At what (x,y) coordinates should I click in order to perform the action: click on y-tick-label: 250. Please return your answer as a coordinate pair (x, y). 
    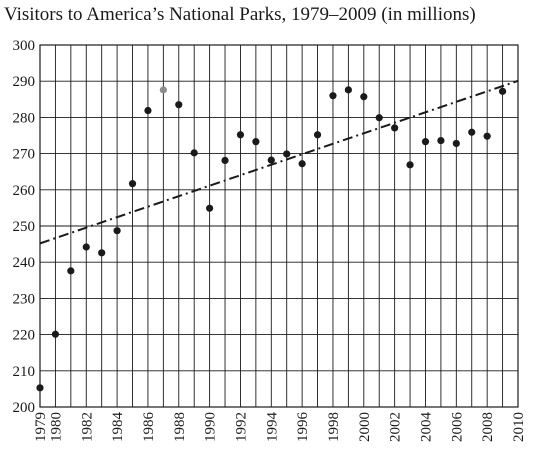
    Looking at the image, I should click on (24, 227).